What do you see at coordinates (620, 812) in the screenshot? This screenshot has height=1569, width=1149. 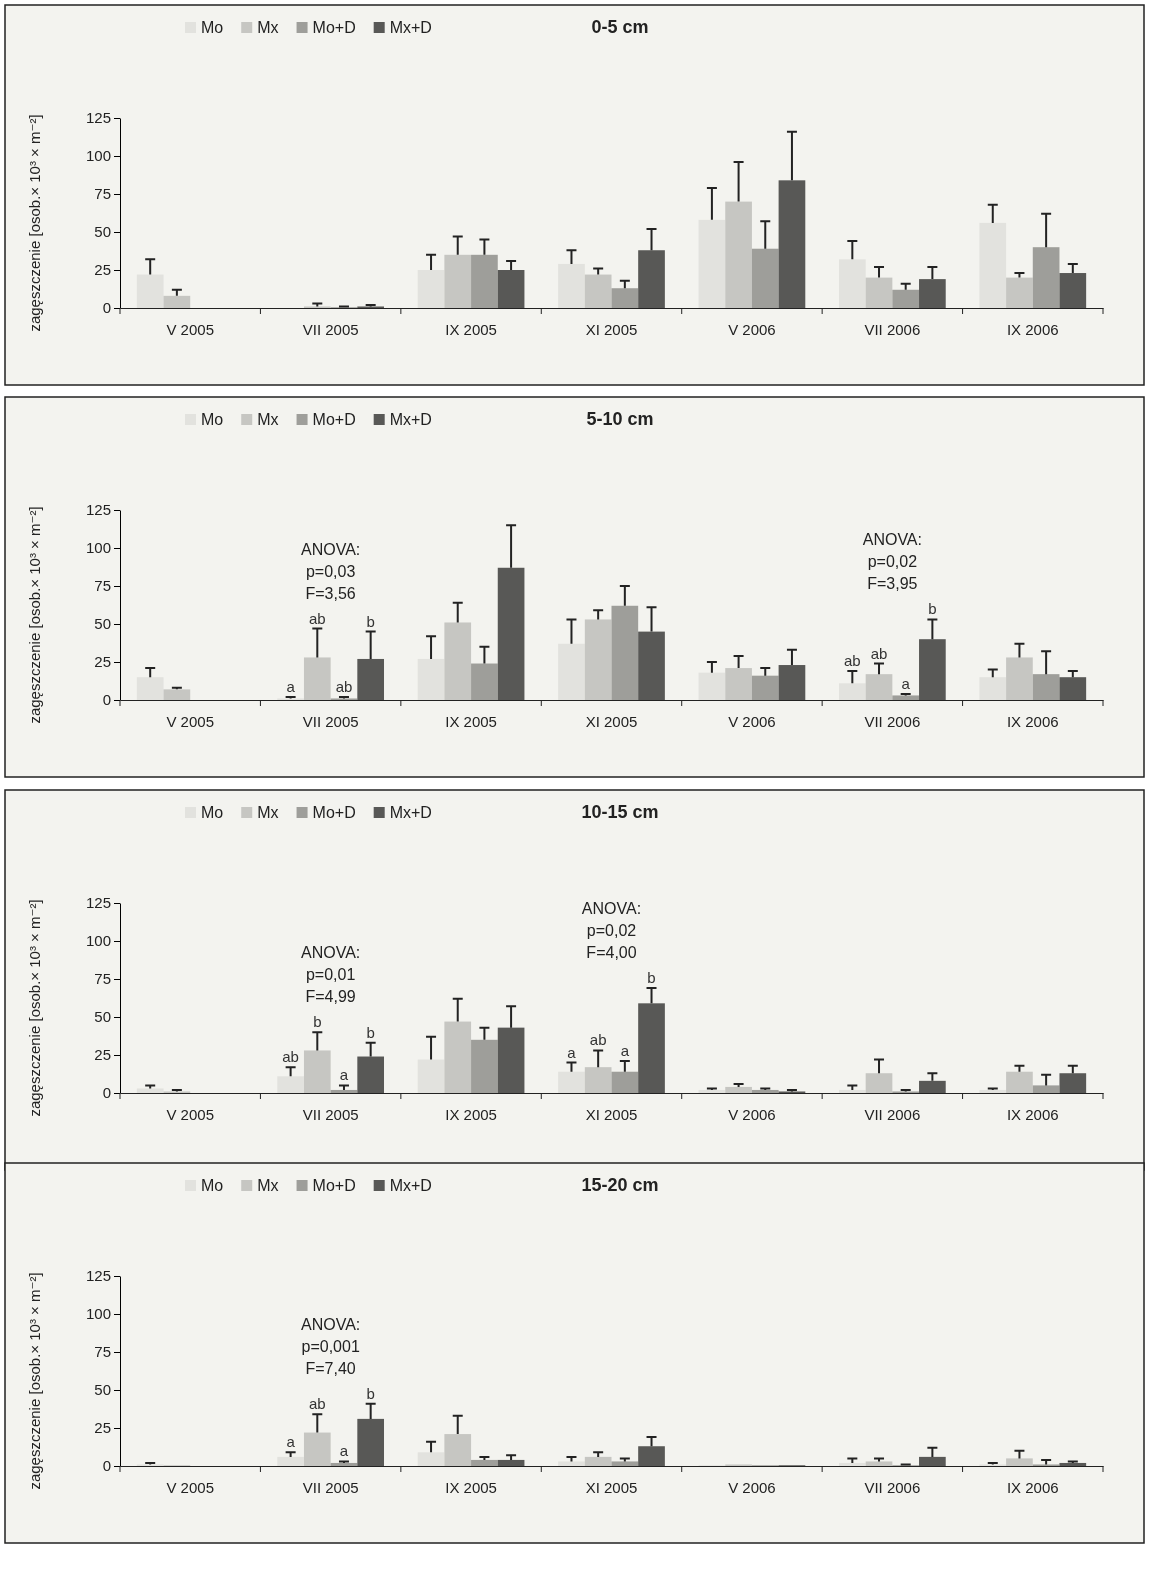 I see `chart-title: 10-15 cm` at bounding box center [620, 812].